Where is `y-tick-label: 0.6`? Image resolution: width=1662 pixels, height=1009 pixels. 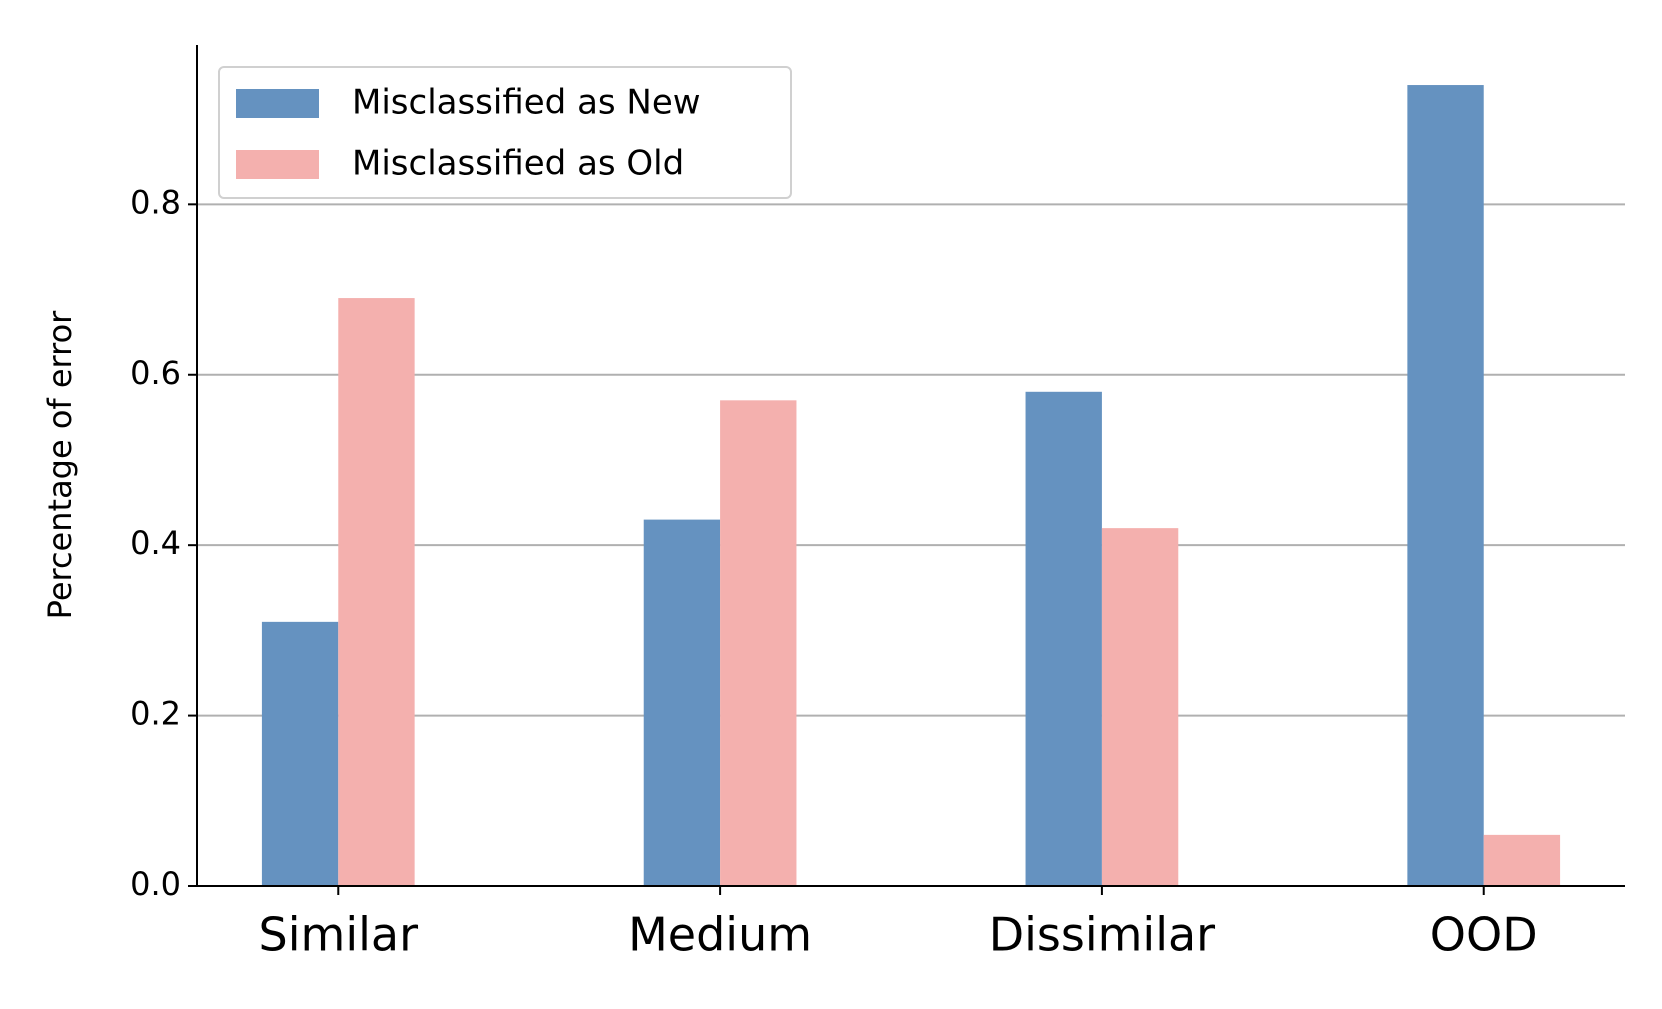 y-tick-label: 0.6 is located at coordinates (155, 373).